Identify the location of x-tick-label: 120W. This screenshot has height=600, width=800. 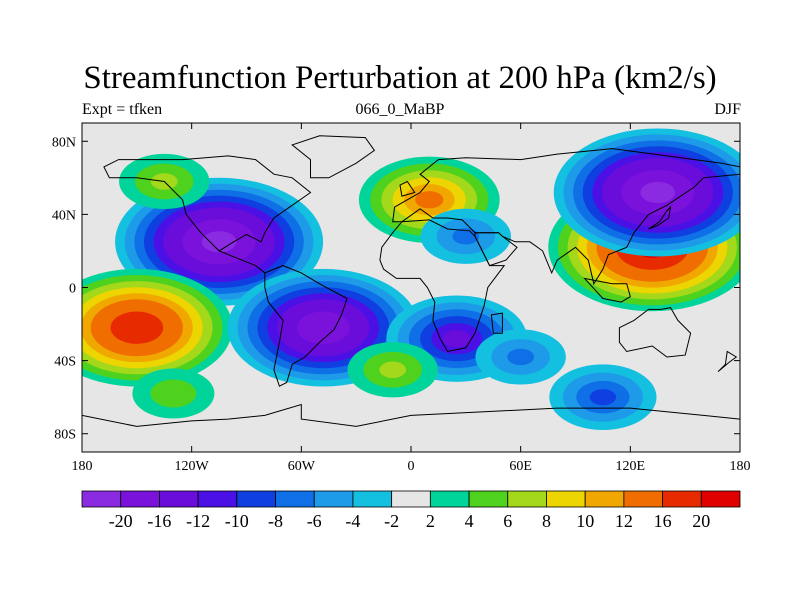
(192, 466).